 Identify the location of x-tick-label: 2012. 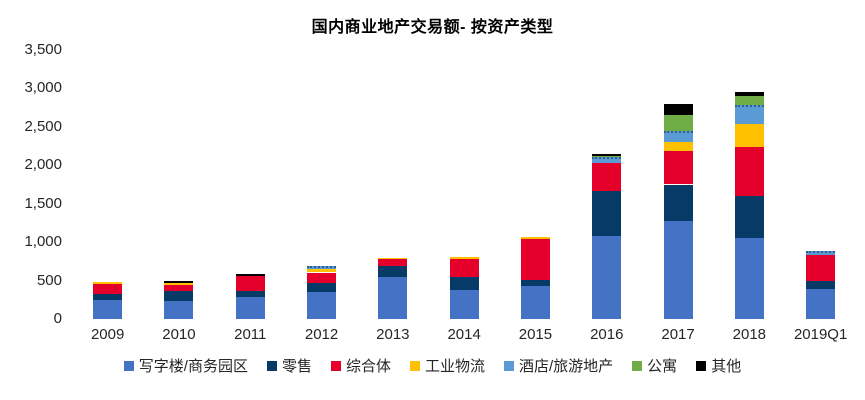
(321, 334).